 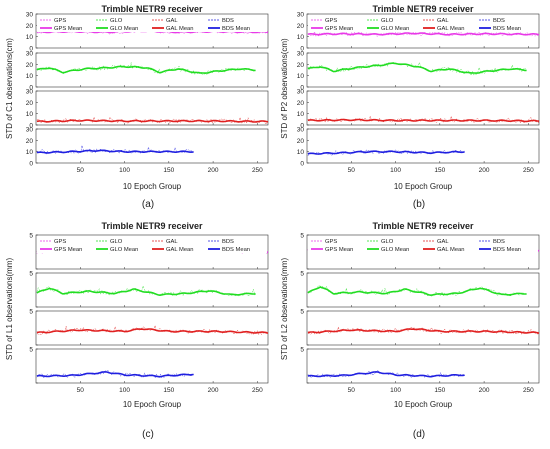 What do you see at coordinates (284, 309) in the screenshot?
I see `y-axis-label: STD of L2 observations(mm)` at bounding box center [284, 309].